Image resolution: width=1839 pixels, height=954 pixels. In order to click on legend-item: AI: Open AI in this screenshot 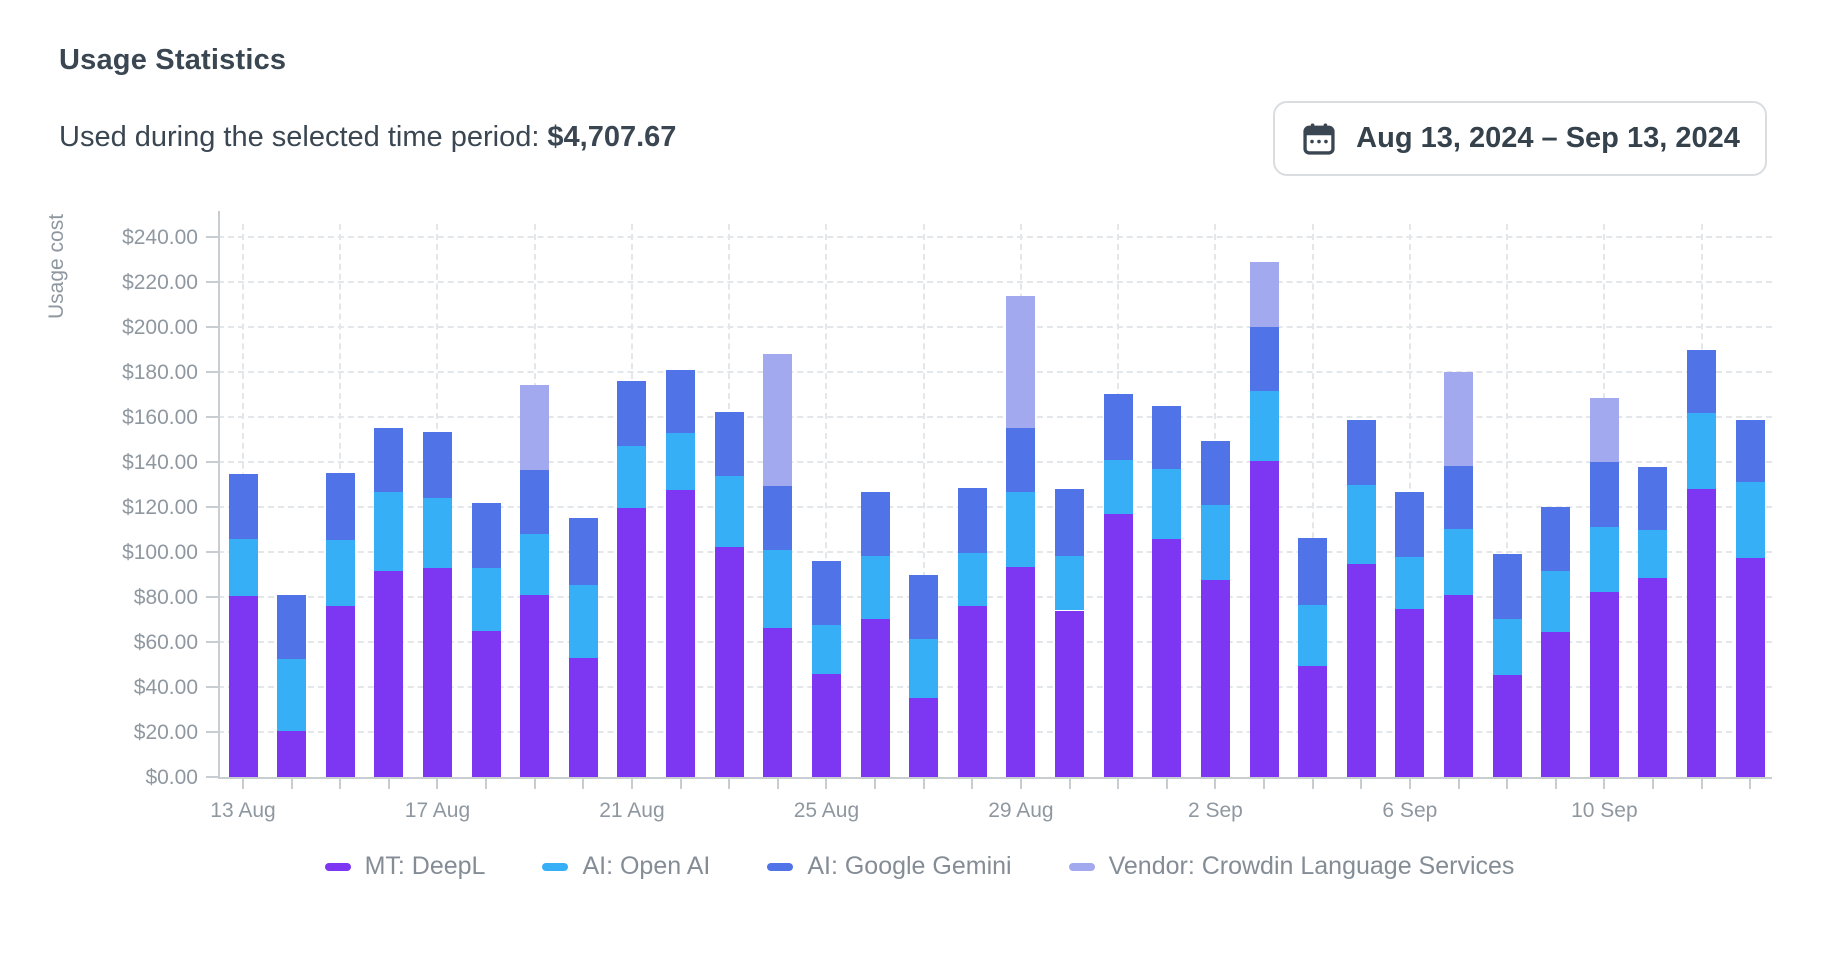, I will do `click(626, 866)`.